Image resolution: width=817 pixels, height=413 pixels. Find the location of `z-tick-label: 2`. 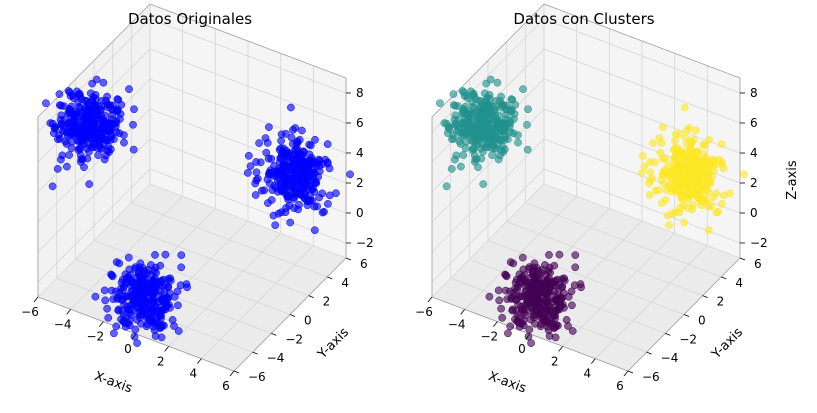

z-tick-label: 2 is located at coordinates (754, 183).